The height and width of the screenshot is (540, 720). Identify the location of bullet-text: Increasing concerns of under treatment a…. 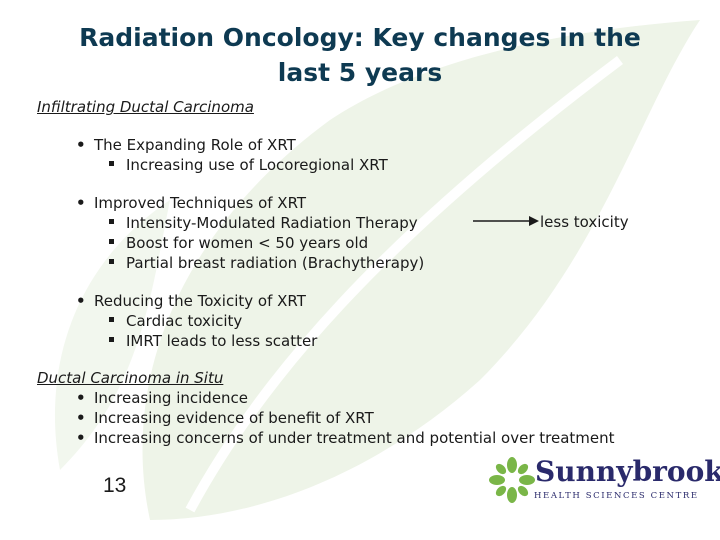
(354, 438).